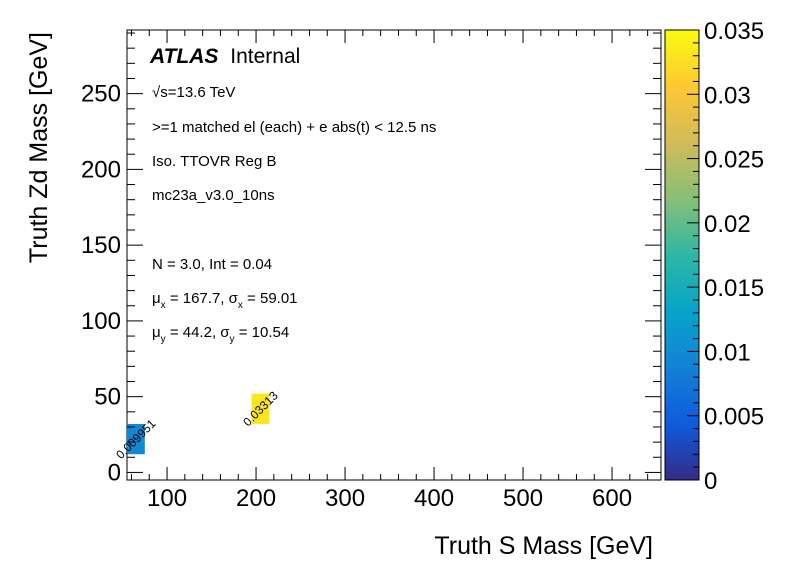 This screenshot has width=796, height=572. Describe the element at coordinates (727, 95) in the screenshot. I see `colorbar-tick-label: 0.03` at that location.